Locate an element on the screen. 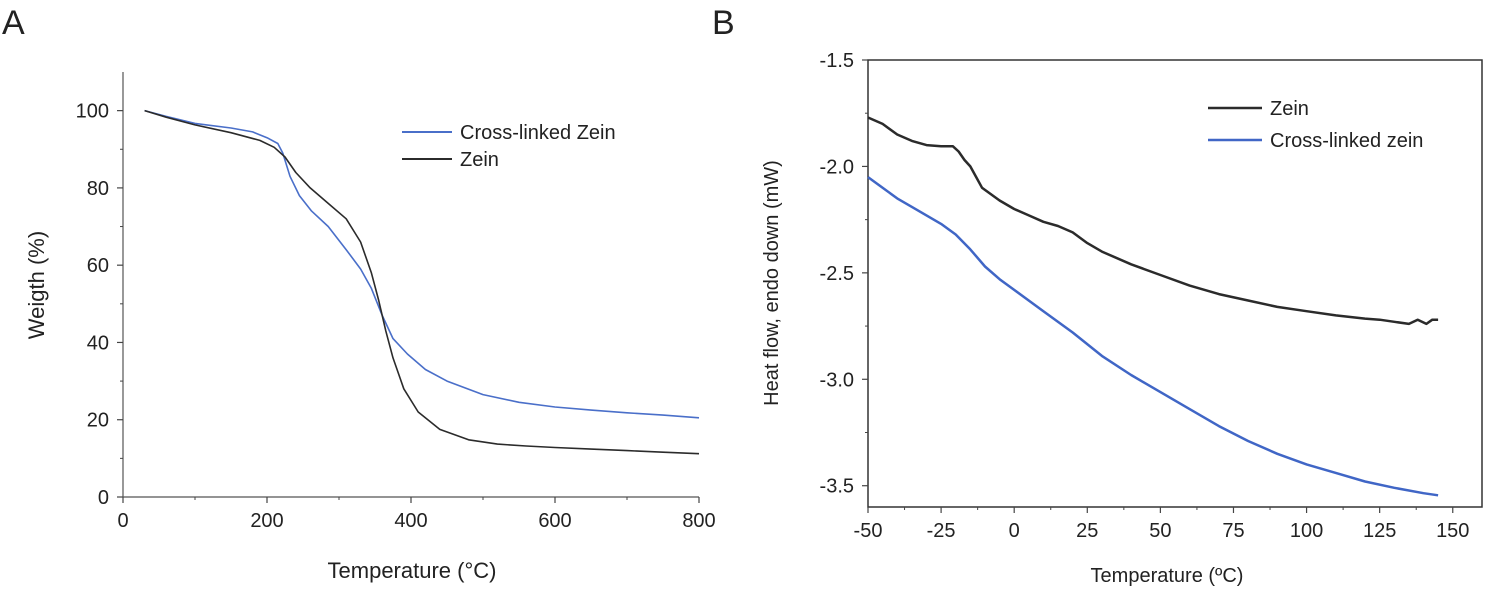 This screenshot has height=594, width=1490. x-tick-label: 400 is located at coordinates (410, 521).